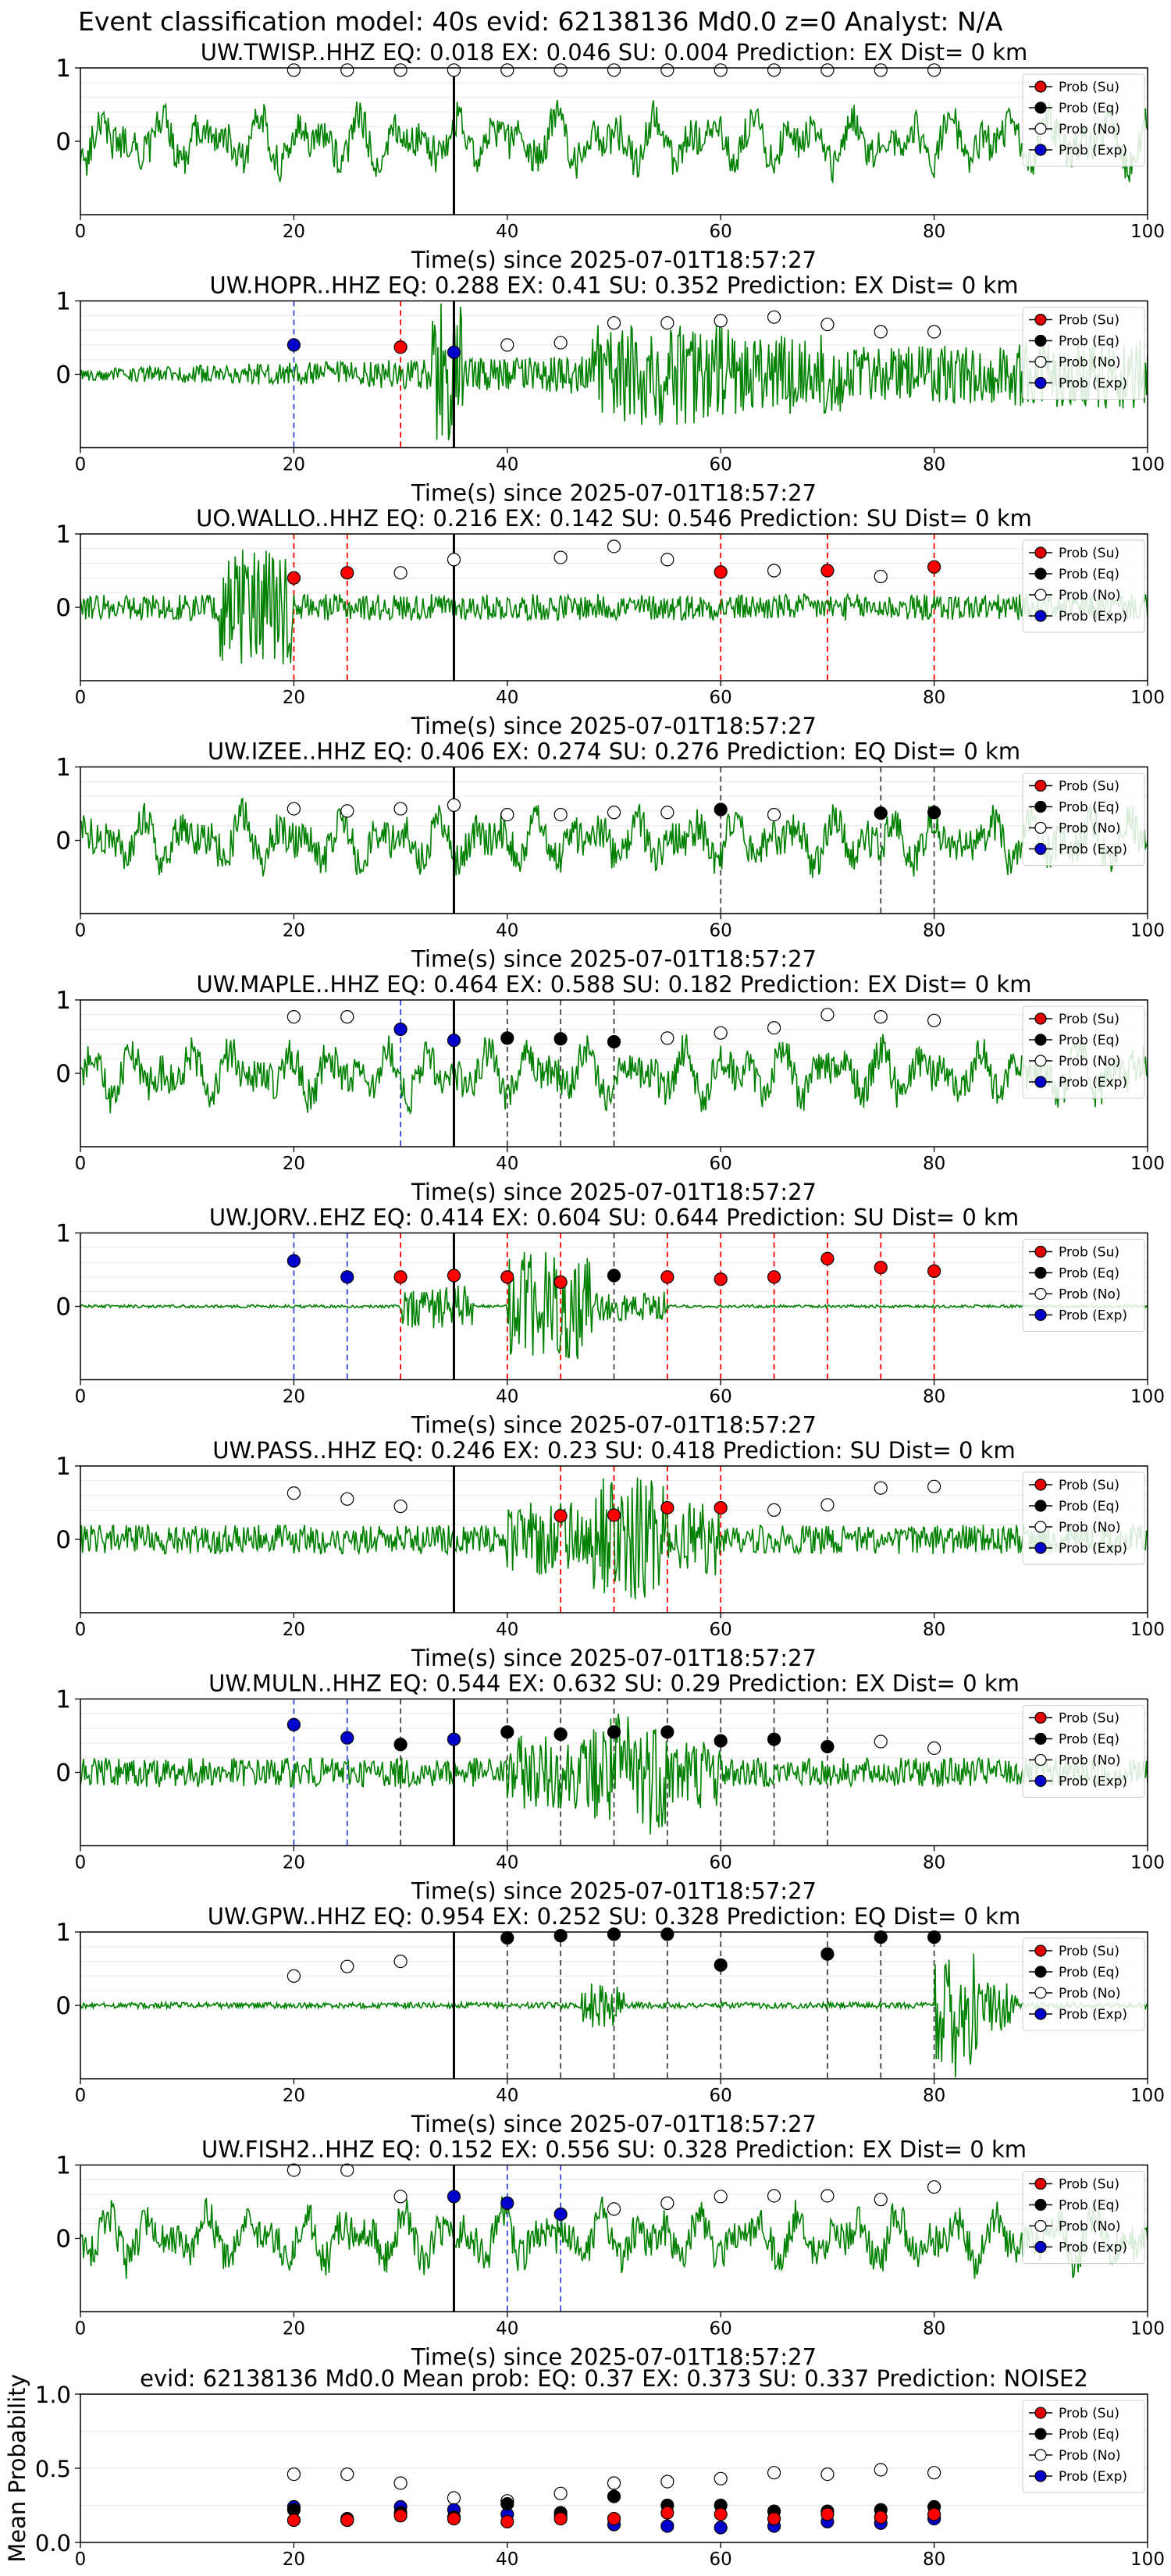 The height and width of the screenshot is (2576, 1171). I want to click on y-tick-label: 1, so click(63, 1933).